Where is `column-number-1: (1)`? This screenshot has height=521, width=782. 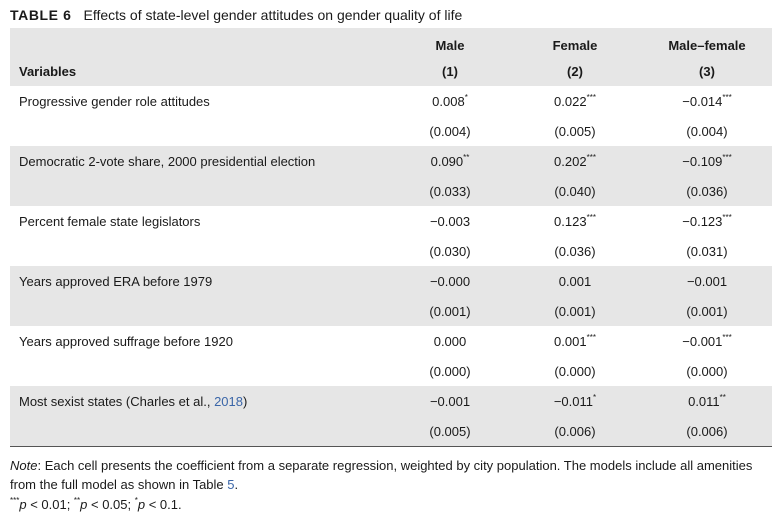 column-number-1: (1) is located at coordinates (450, 71).